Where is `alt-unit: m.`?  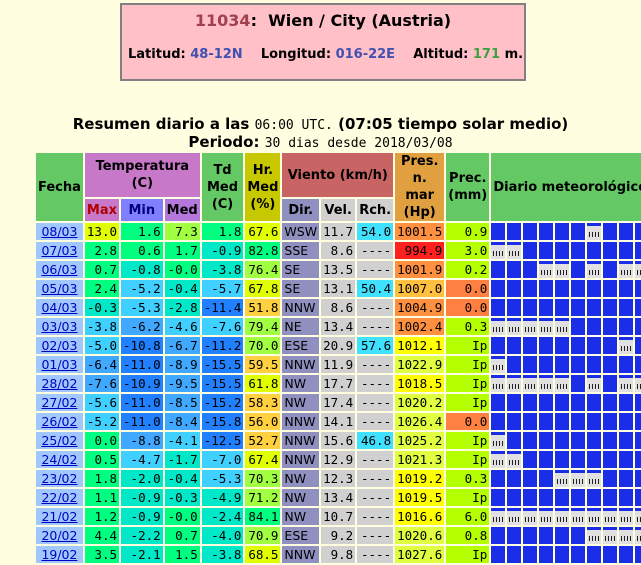 alt-unit: m. is located at coordinates (514, 54).